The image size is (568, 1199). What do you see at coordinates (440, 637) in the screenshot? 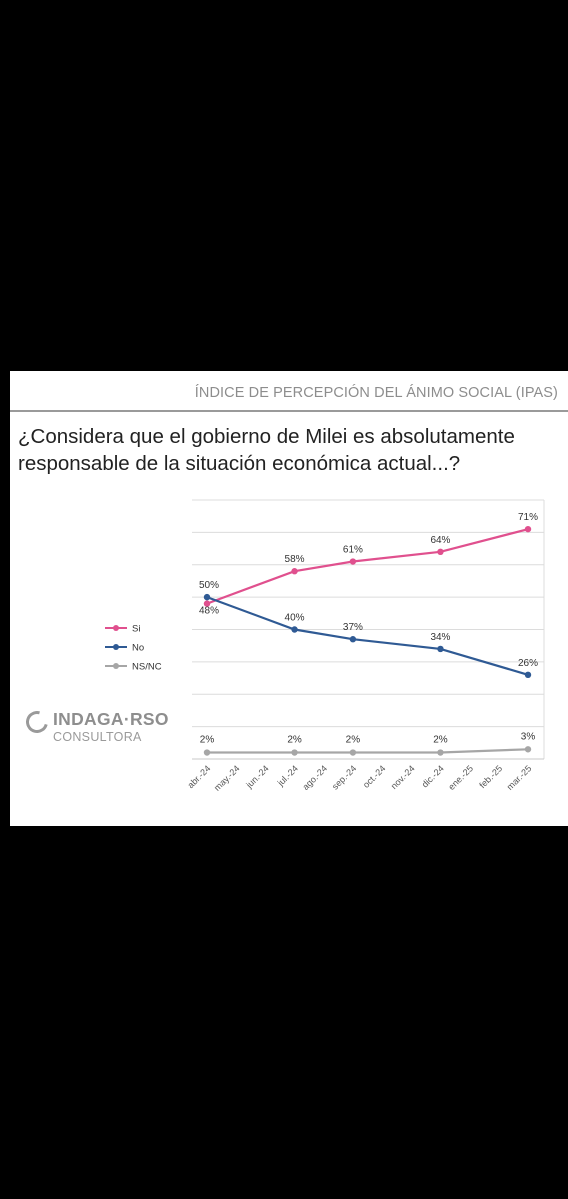
I see `data-label: 34%` at bounding box center [440, 637].